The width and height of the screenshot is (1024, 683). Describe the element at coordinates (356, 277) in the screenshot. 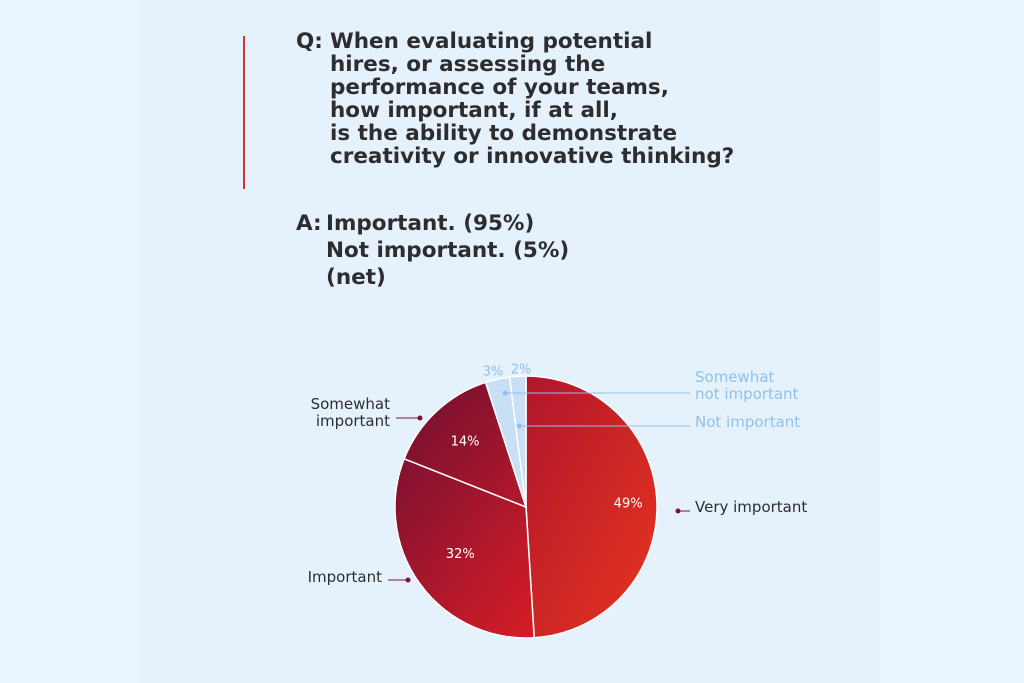

I see `answer-line: (net)` at that location.